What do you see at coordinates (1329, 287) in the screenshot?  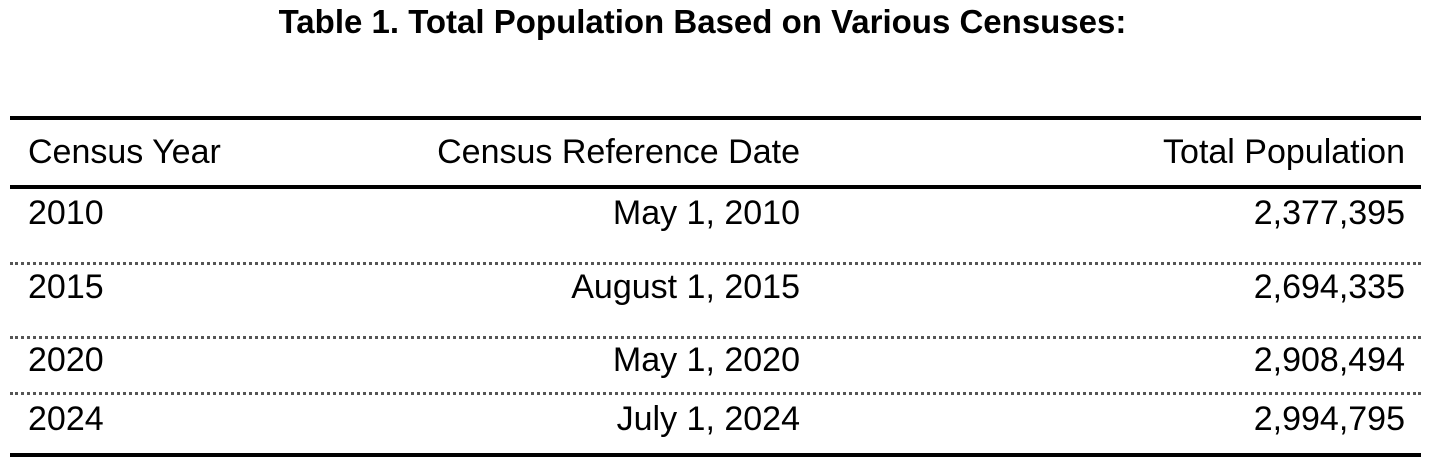 I see `table-cell: 2,694,335` at bounding box center [1329, 287].